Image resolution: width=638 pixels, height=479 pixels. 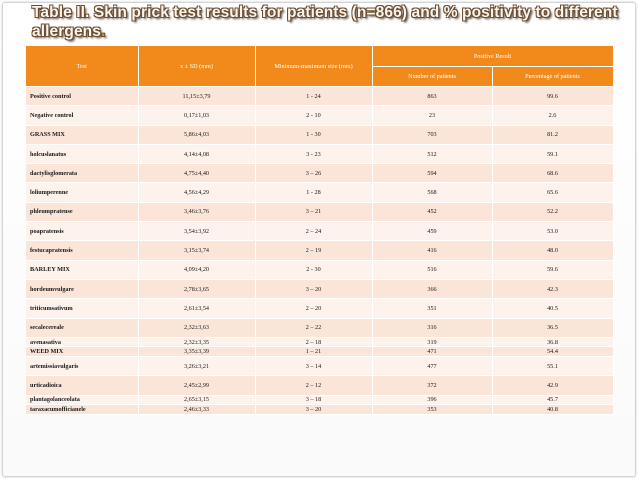 I want to click on cell-percentage-of-patients: 42.9, so click(x=553, y=385).